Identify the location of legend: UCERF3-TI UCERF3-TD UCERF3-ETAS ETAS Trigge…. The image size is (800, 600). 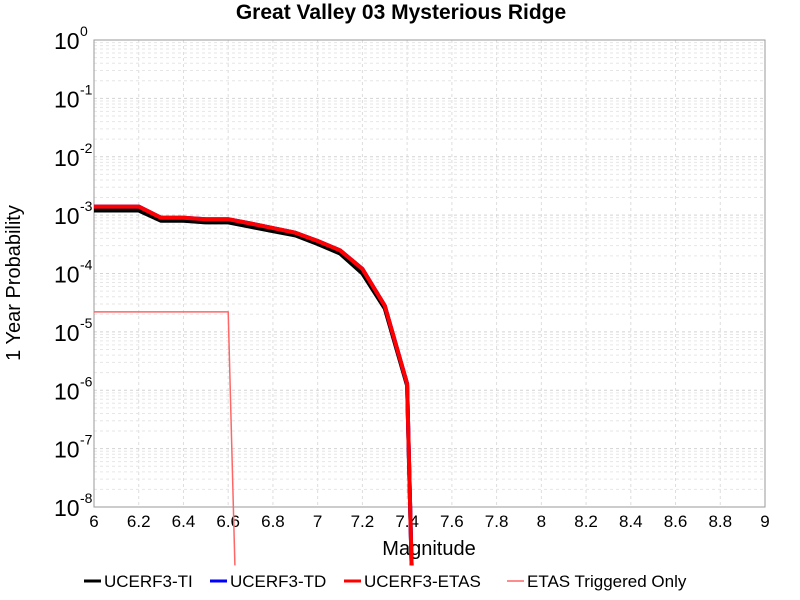
(385, 581).